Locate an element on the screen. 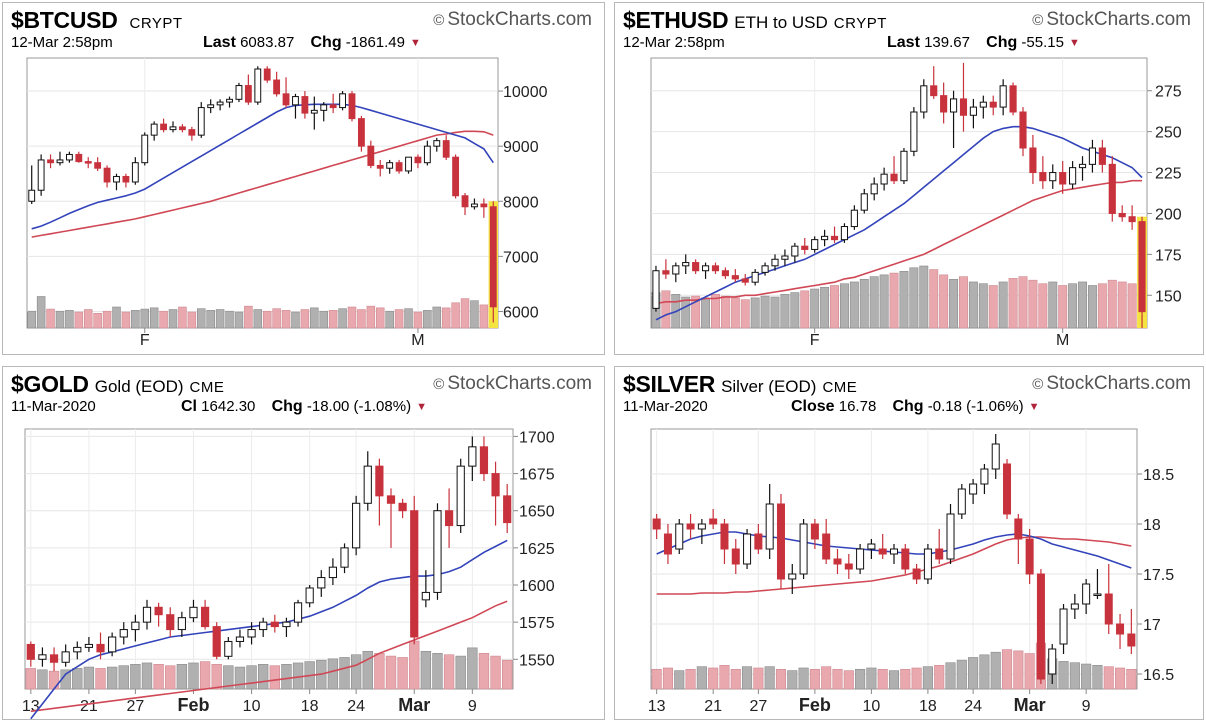 The height and width of the screenshot is (722, 1206). symbol: $SILVER is located at coordinates (669, 384).